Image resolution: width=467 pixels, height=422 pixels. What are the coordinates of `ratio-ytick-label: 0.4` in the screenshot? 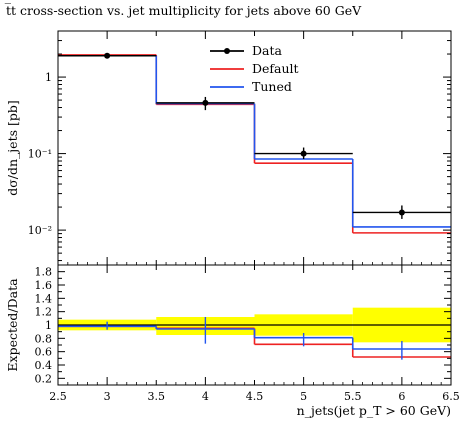 It's located at (44, 365).